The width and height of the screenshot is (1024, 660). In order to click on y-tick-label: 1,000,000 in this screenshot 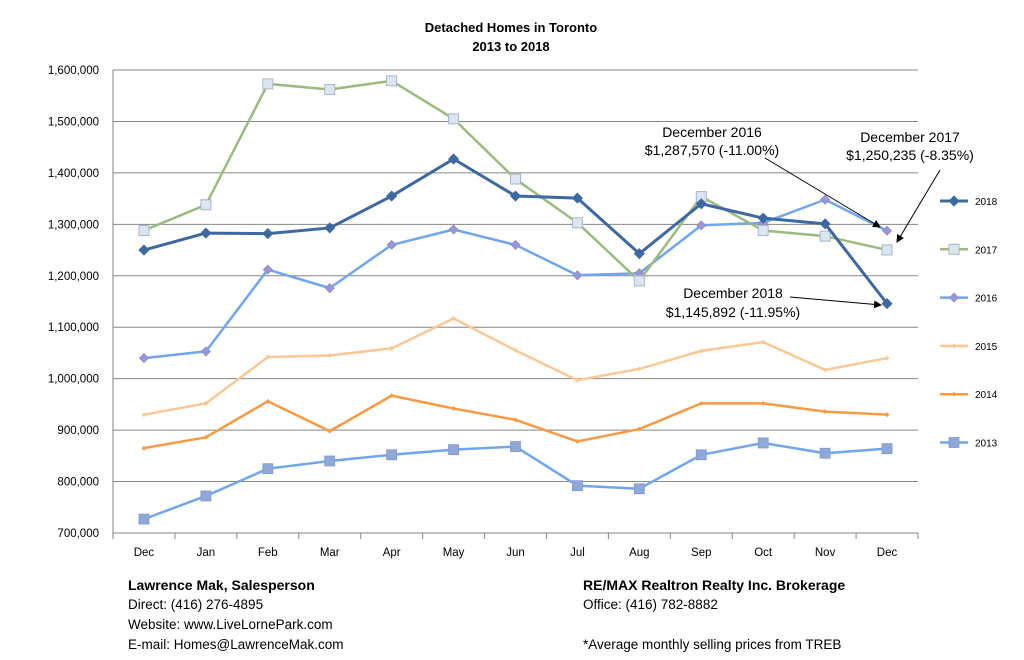, I will do `click(73, 380)`.